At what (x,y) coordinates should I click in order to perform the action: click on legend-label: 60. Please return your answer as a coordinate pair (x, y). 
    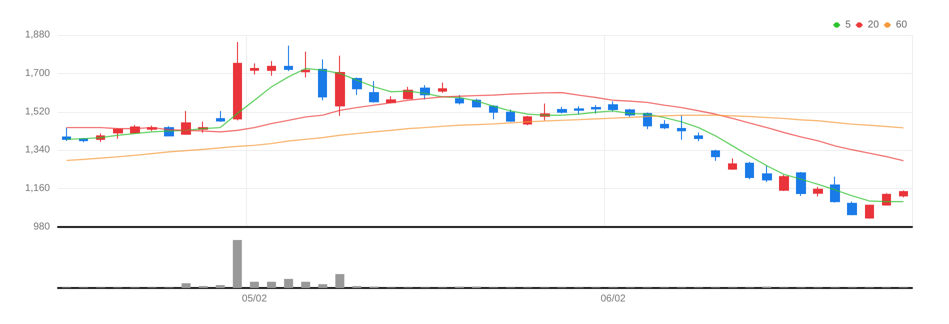
    Looking at the image, I should click on (902, 25).